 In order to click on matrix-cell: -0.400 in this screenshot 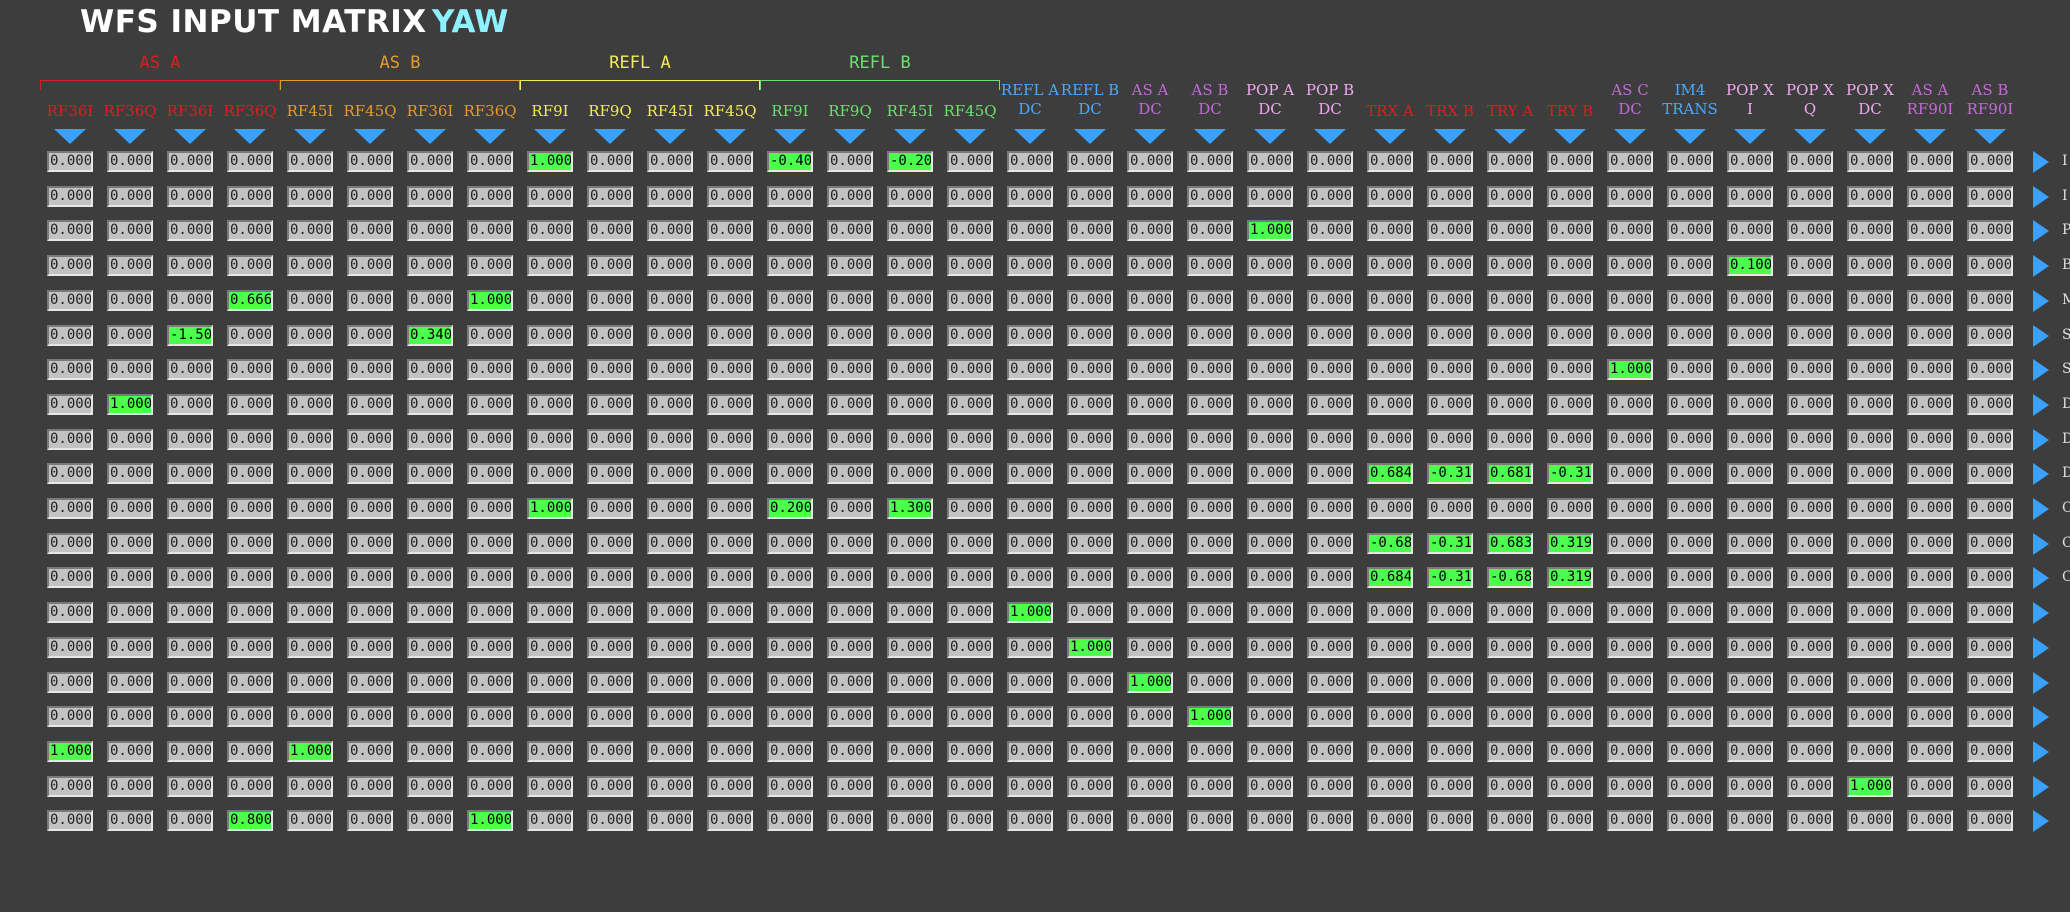, I will do `click(790, 161)`.